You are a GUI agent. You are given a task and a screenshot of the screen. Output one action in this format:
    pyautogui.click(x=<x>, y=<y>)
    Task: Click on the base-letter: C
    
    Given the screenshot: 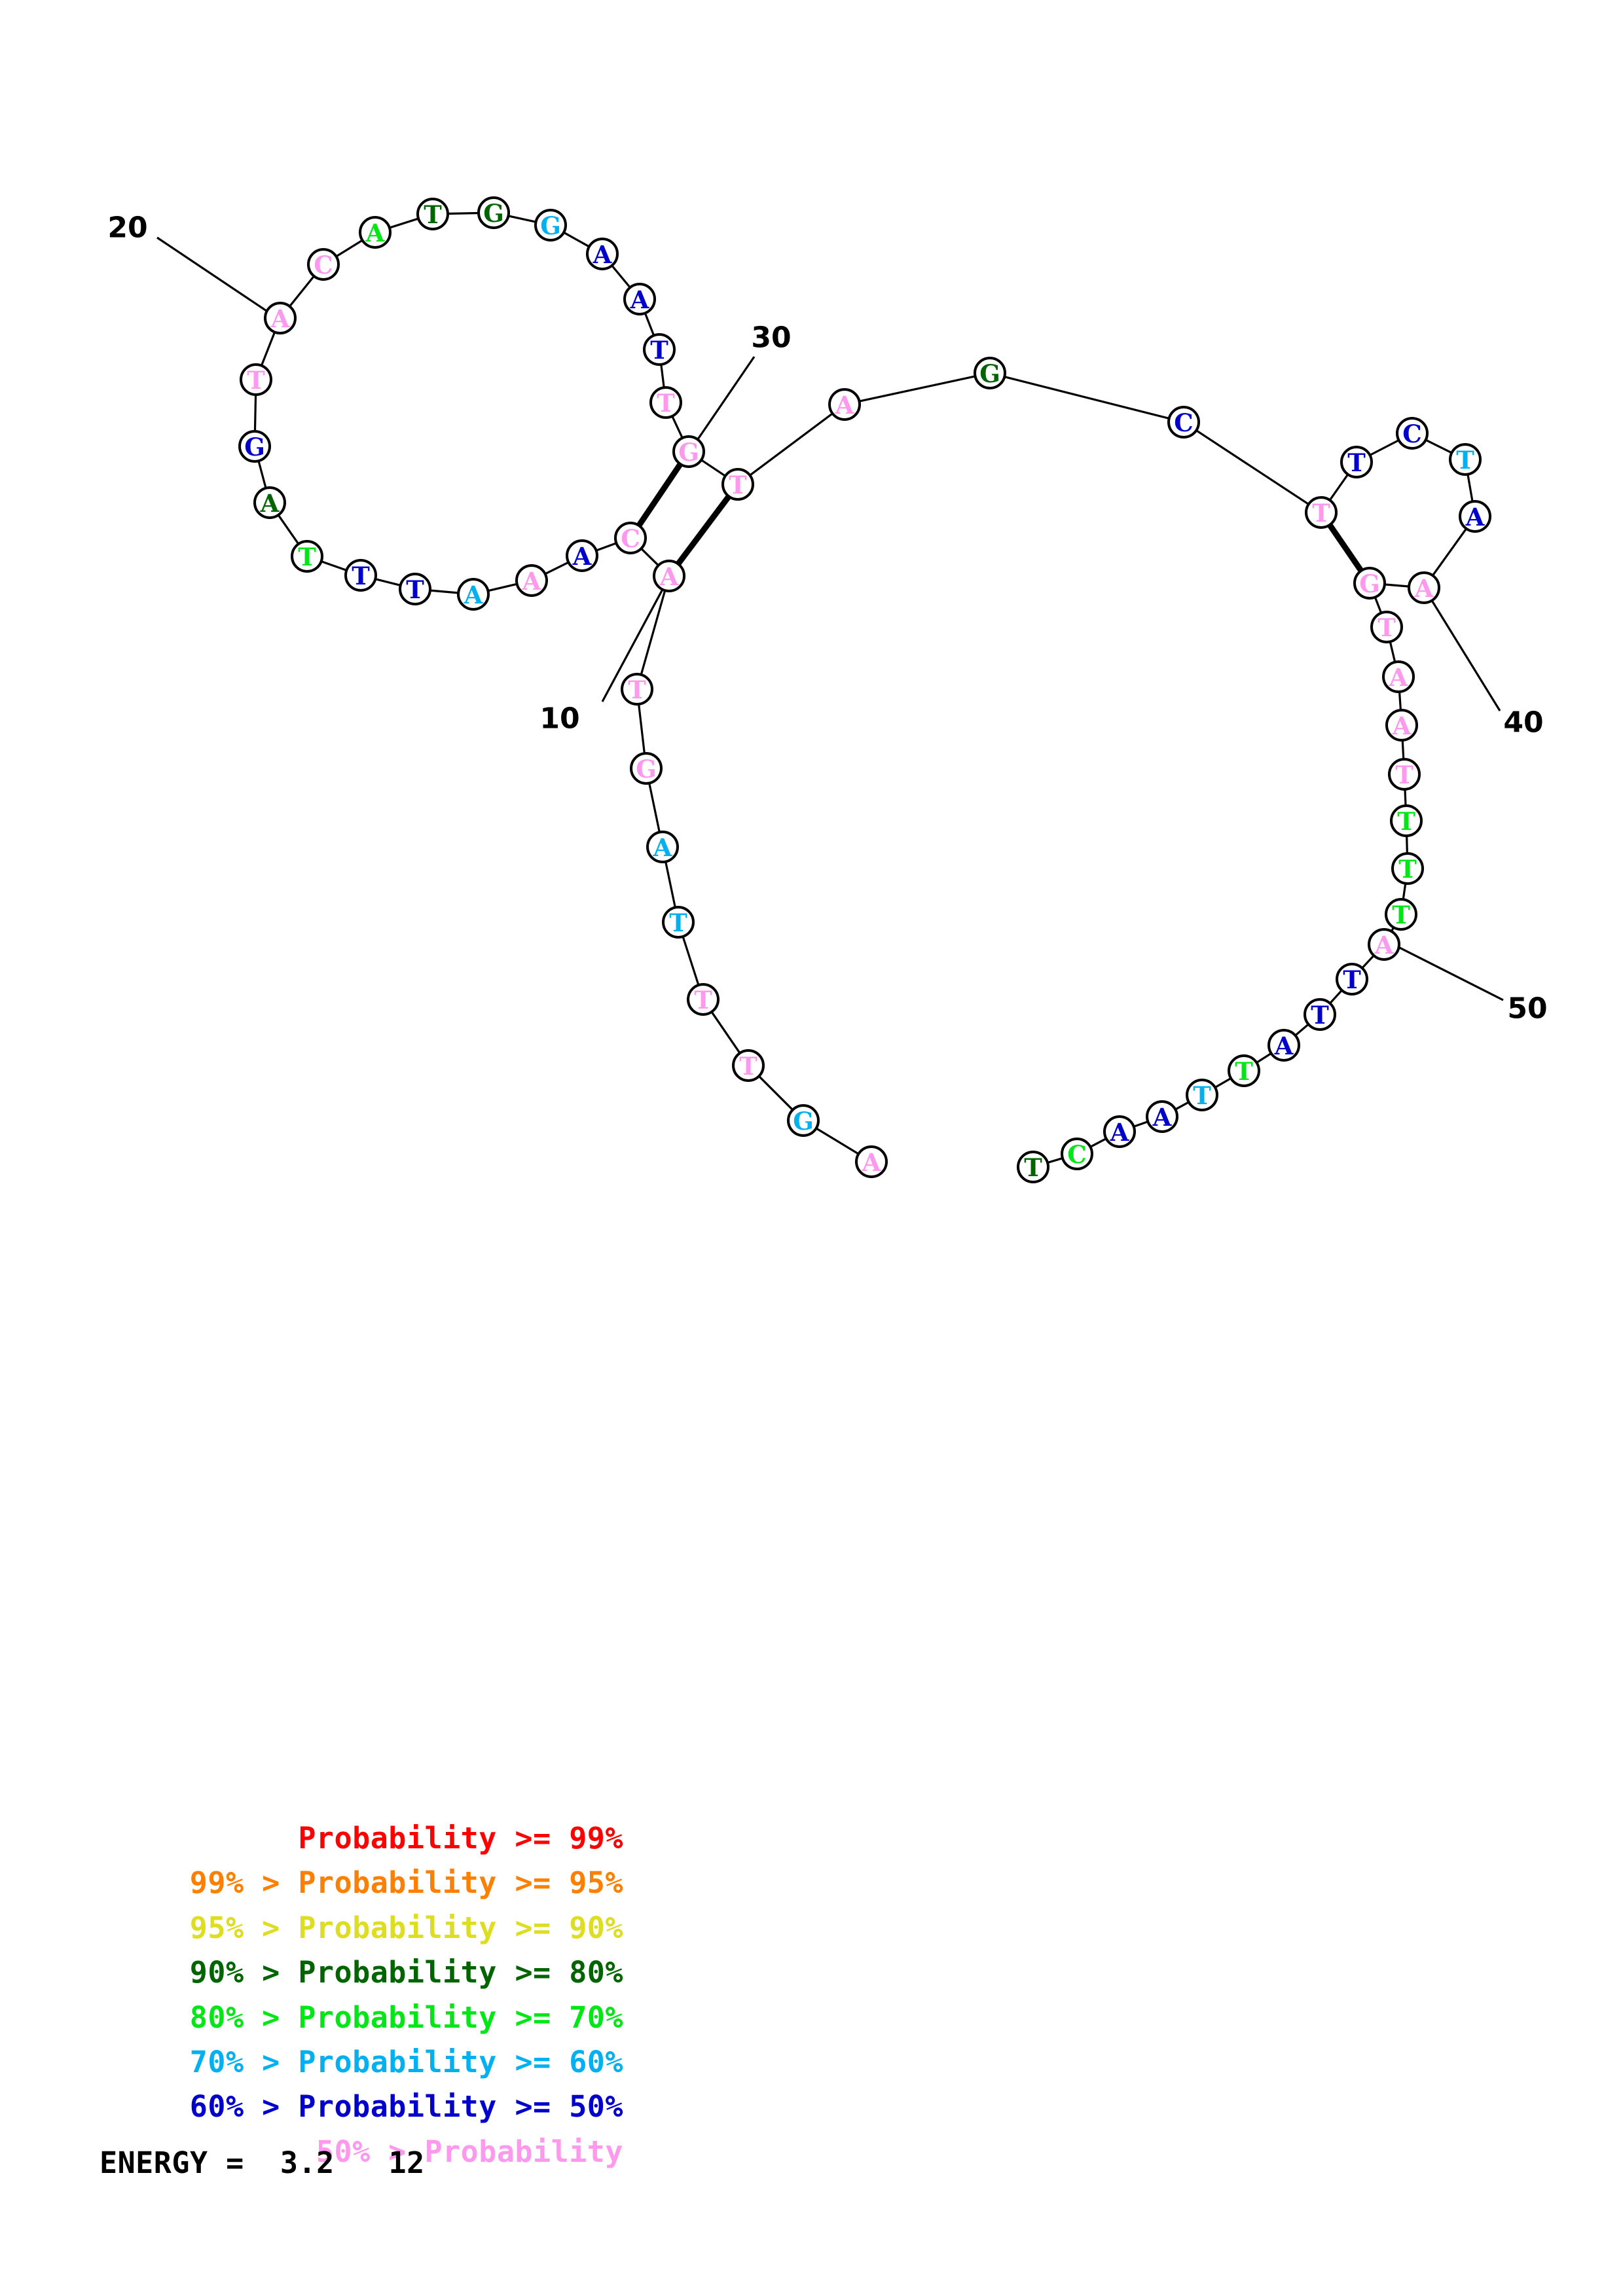 What is the action you would take?
    pyautogui.click(x=323, y=265)
    